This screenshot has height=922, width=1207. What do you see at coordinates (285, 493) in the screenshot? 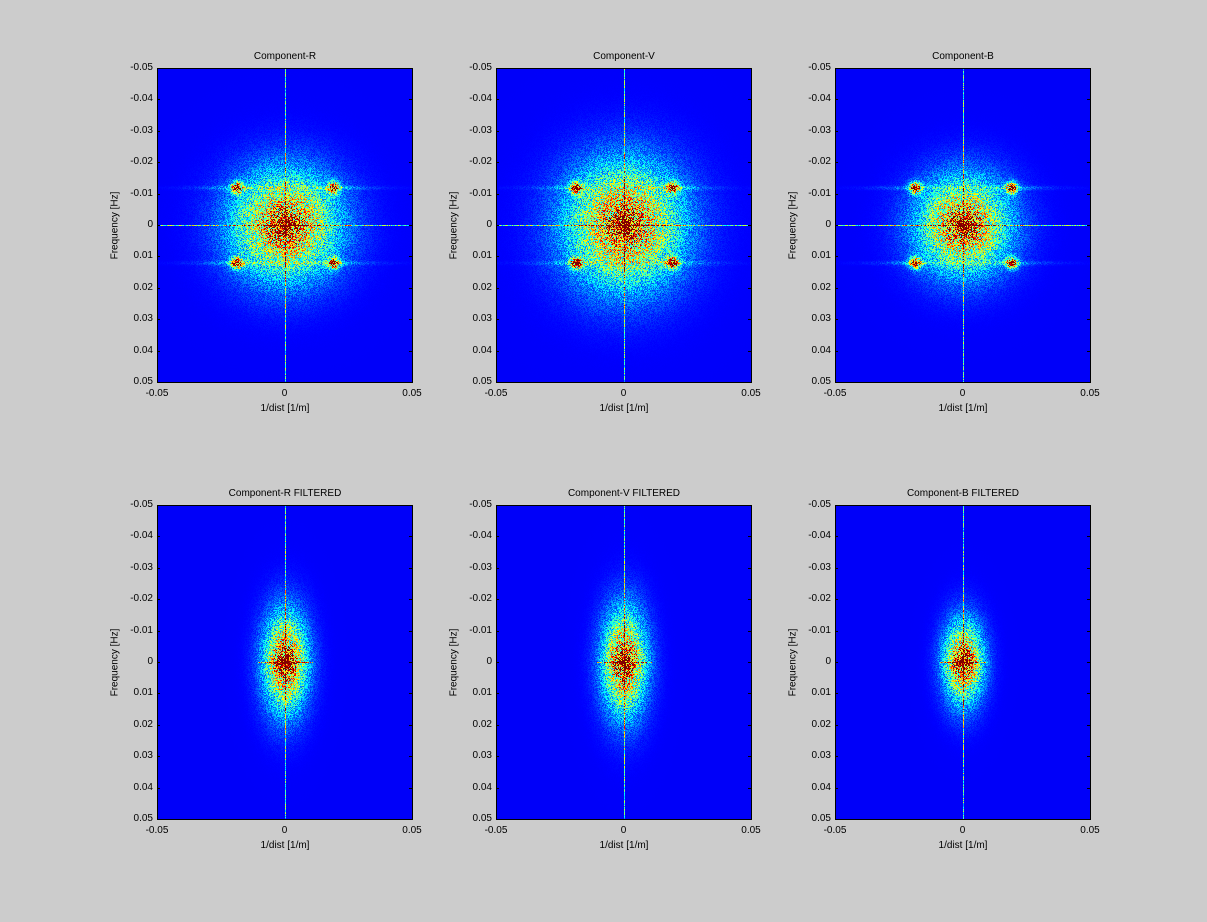
I see `chart-title: Component-R FILTERED` at bounding box center [285, 493].